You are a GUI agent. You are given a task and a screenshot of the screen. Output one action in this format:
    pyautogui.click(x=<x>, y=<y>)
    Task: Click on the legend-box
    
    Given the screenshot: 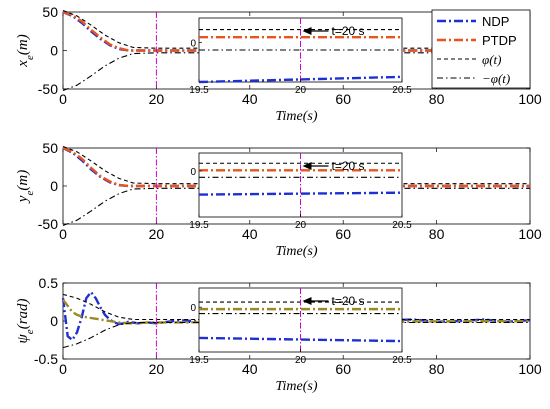 What is the action you would take?
    pyautogui.click(x=481, y=49)
    